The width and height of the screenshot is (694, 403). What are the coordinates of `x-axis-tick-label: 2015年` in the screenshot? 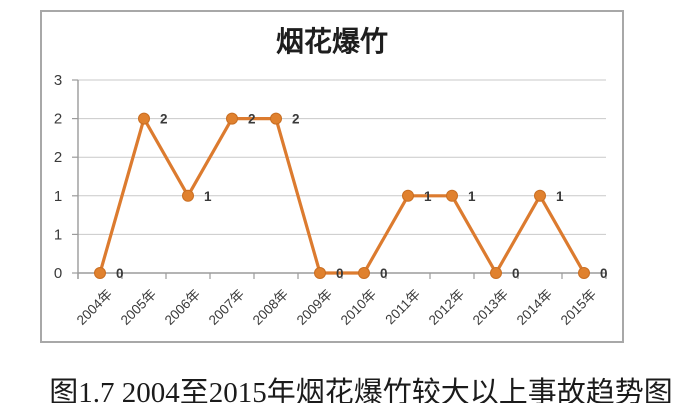 It's located at (578, 307).